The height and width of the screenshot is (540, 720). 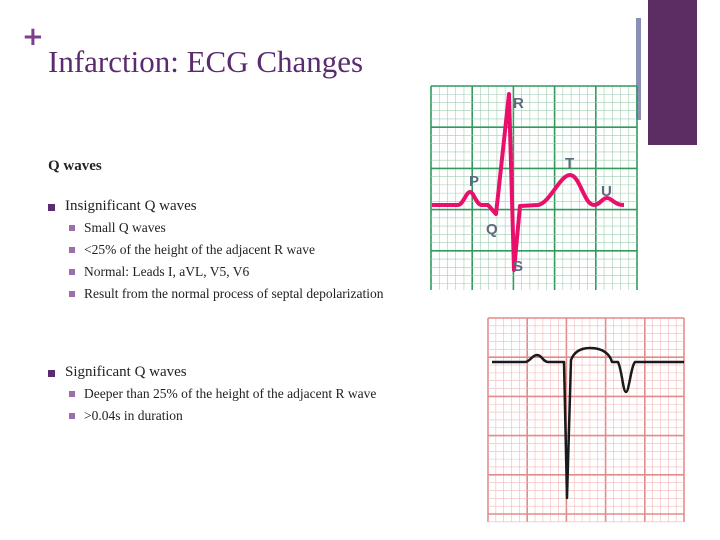 What do you see at coordinates (33, 37) in the screenshot?
I see `plus-marker: +` at bounding box center [33, 37].